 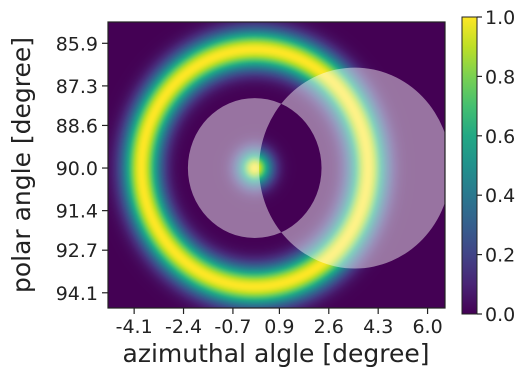 What do you see at coordinates (500, 137) in the screenshot?
I see `colorbar-tick-label: 0.6` at bounding box center [500, 137].